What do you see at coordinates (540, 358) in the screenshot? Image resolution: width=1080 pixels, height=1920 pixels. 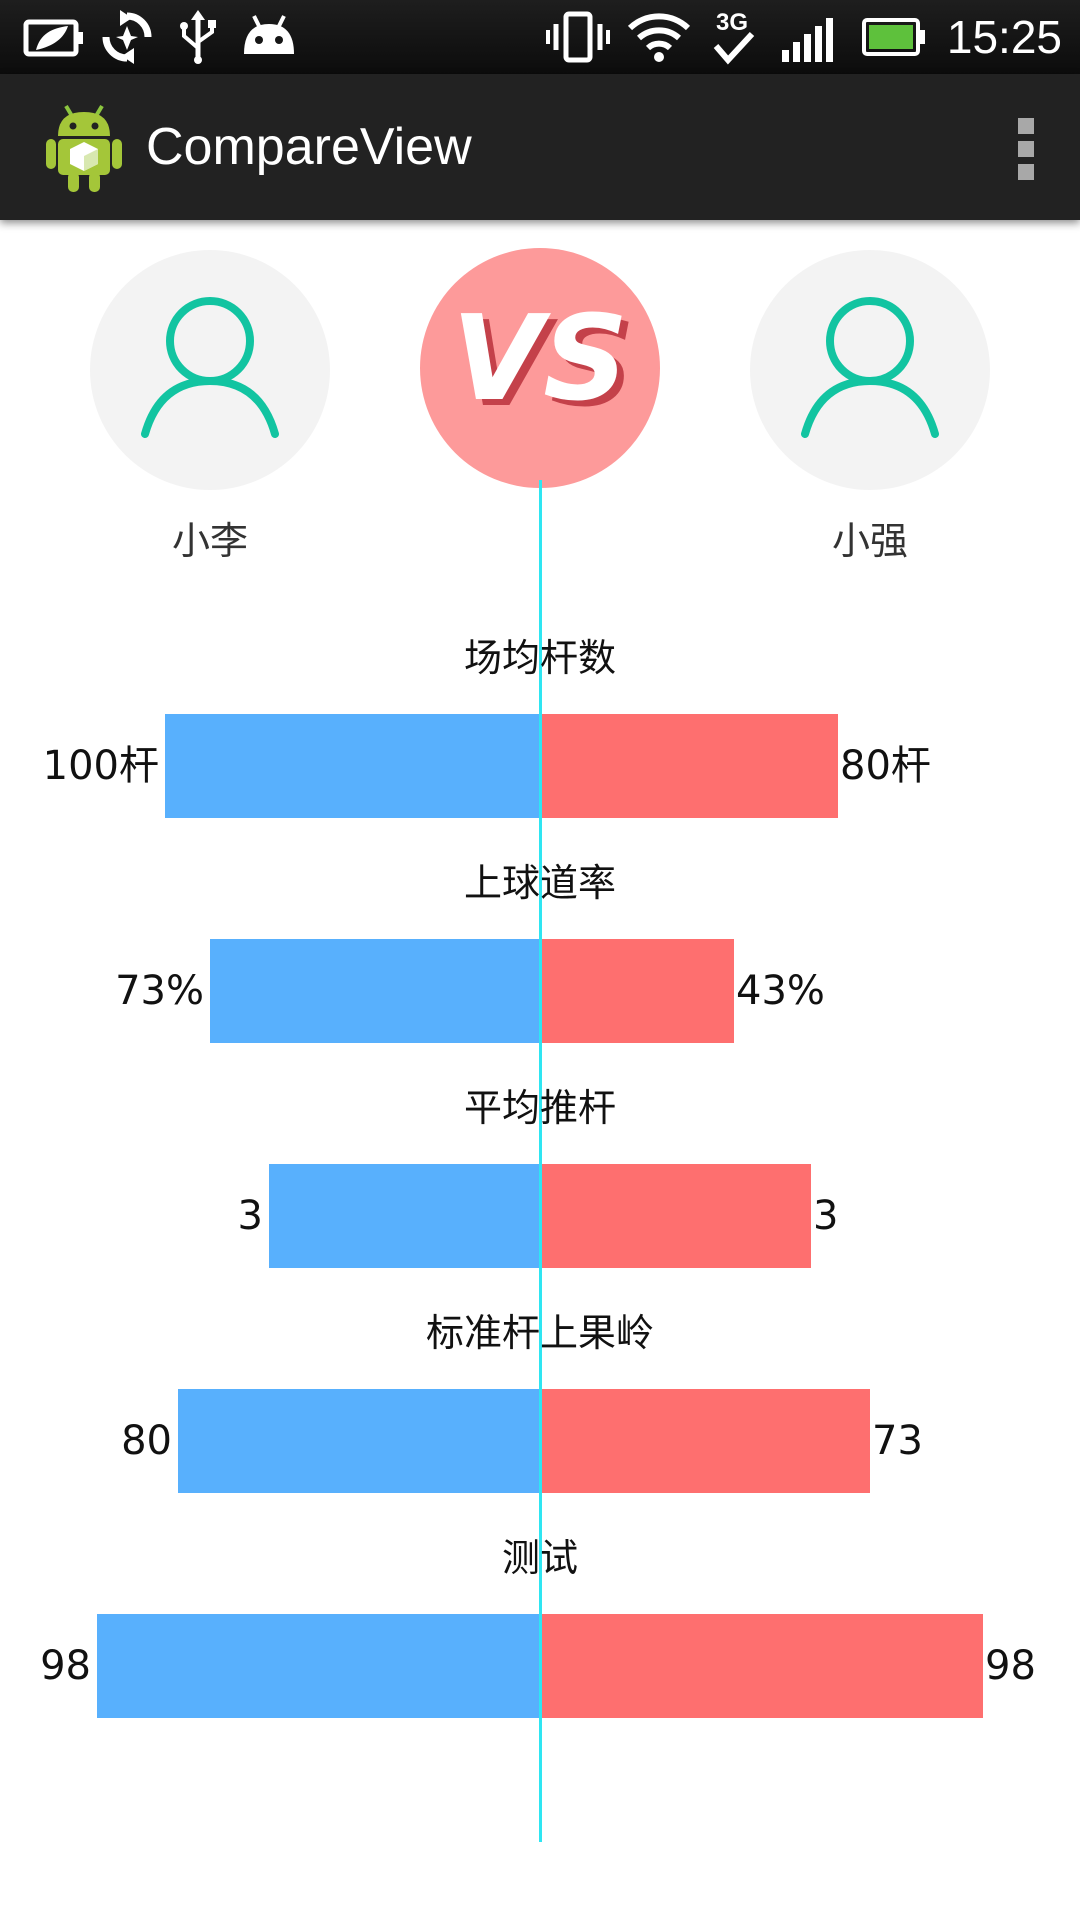 I see `vs-label: VS` at bounding box center [540, 358].